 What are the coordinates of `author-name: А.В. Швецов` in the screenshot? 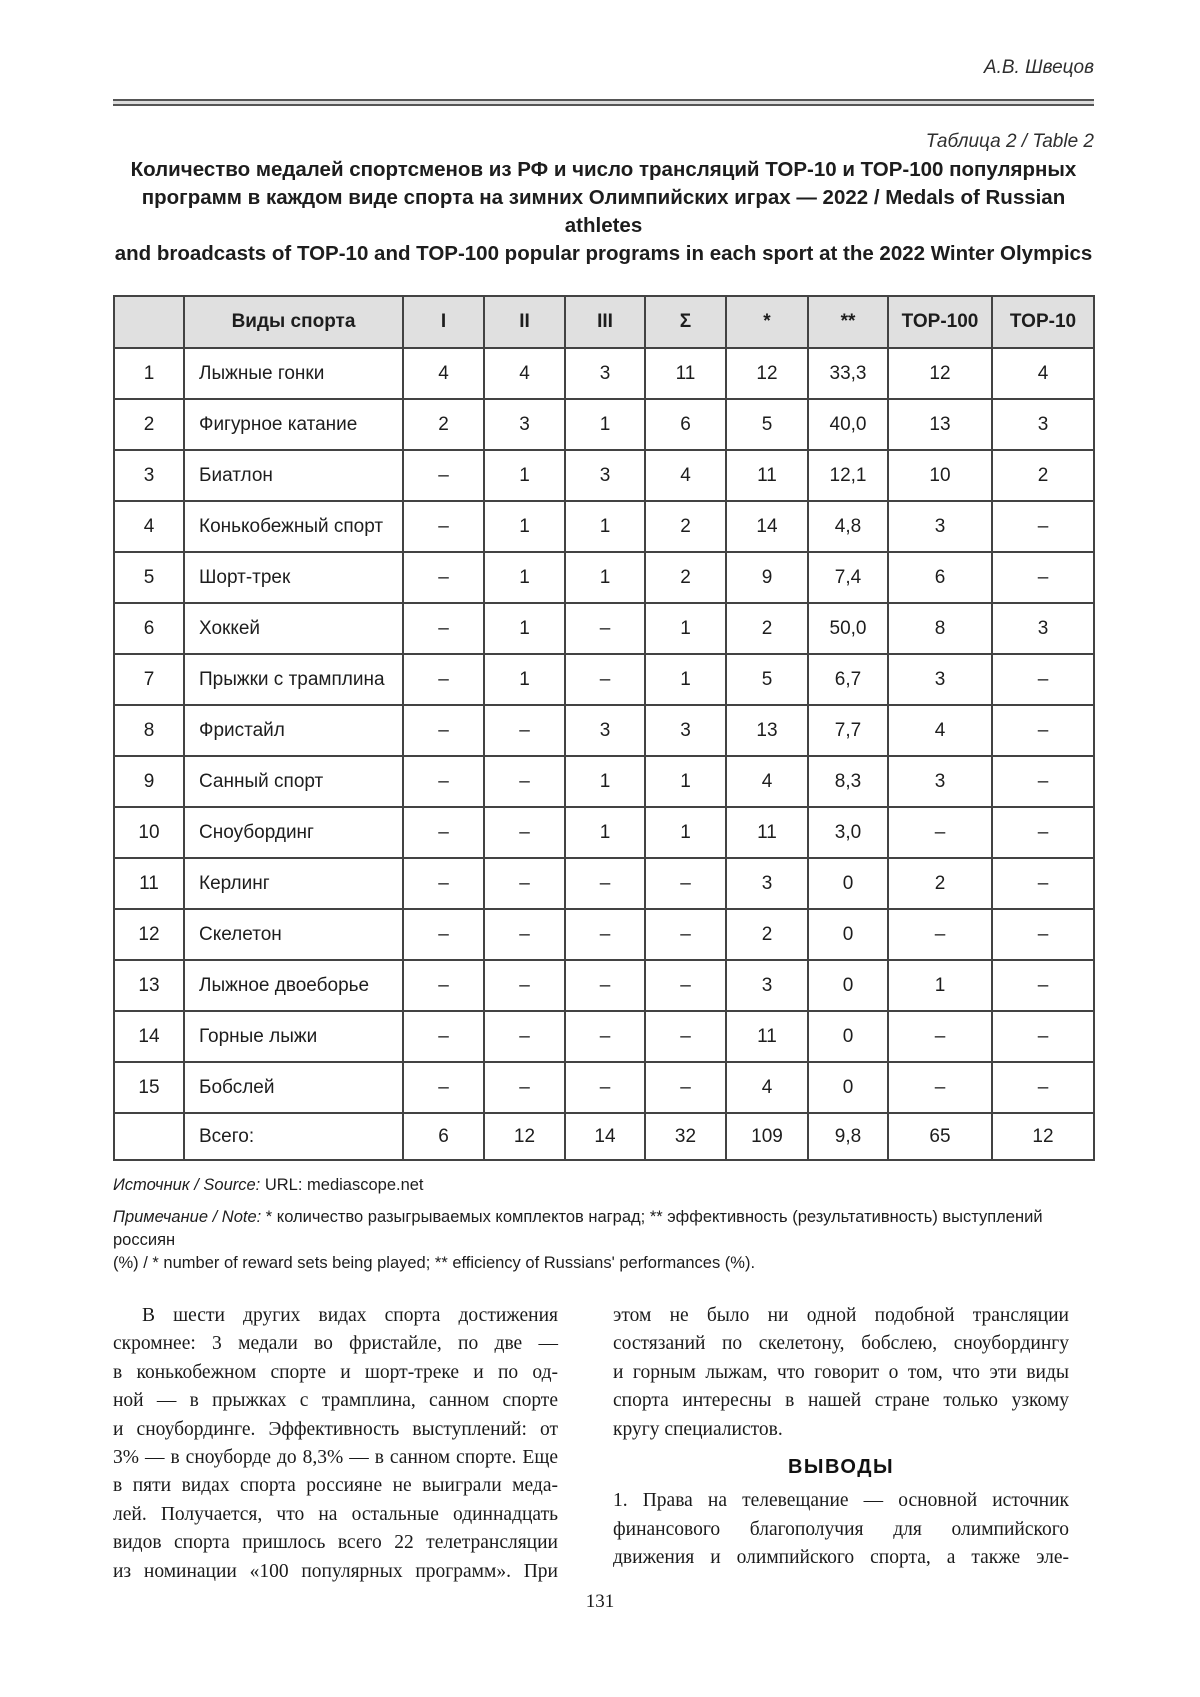 It's located at (1038, 67).